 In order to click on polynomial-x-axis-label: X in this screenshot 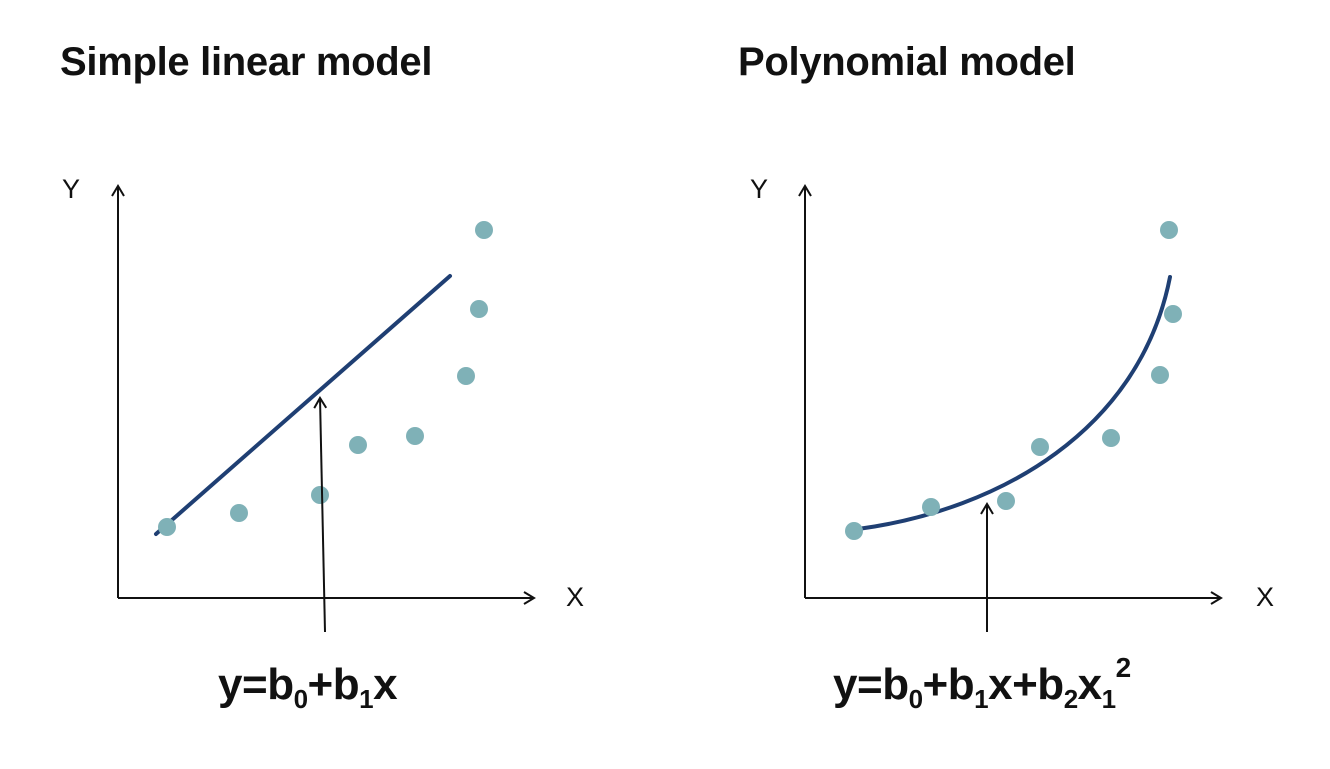, I will do `click(1265, 597)`.